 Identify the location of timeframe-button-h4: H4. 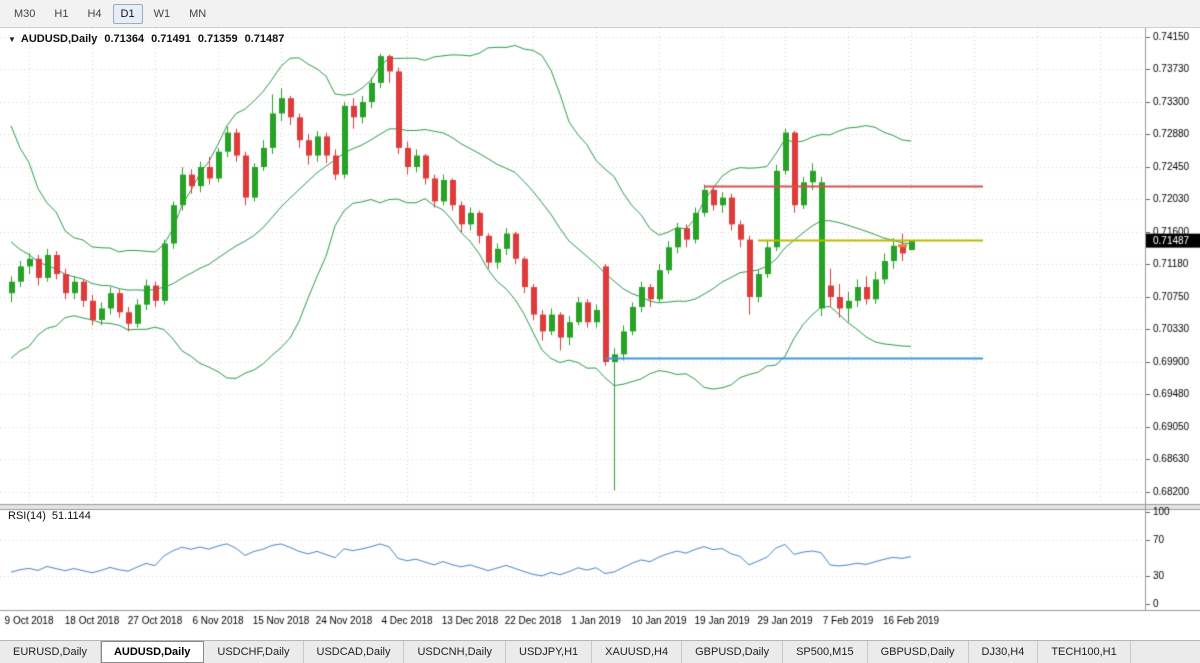
(94, 13).